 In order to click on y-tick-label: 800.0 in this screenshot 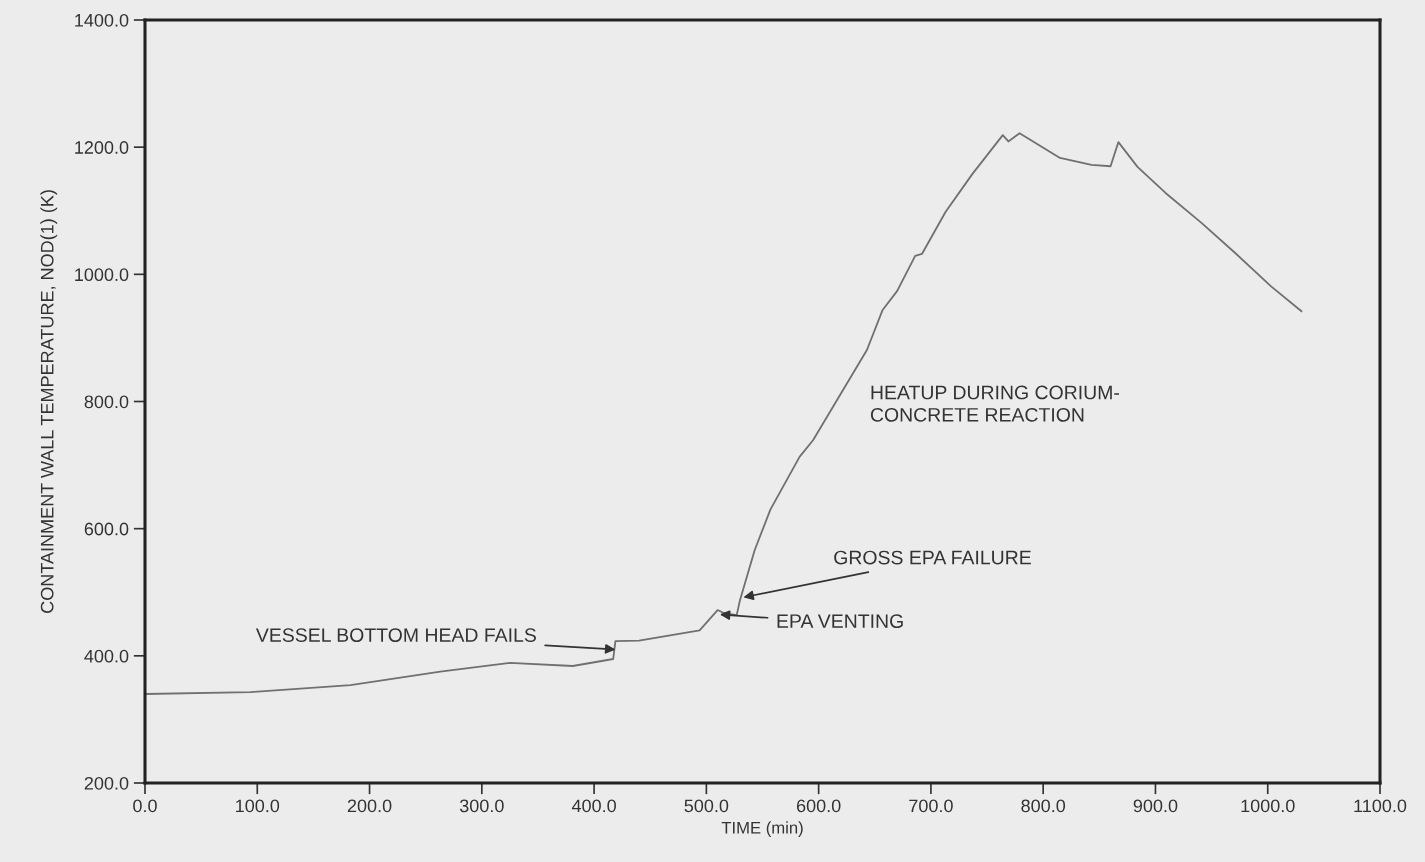, I will do `click(106, 402)`.